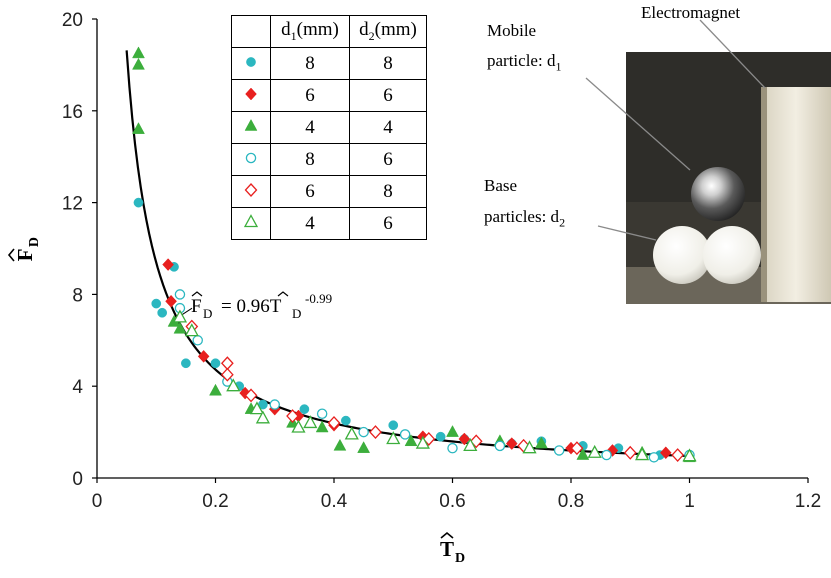 Image resolution: width=831 pixels, height=578 pixels. Describe the element at coordinates (388, 31) in the screenshot. I see `legend-header-d2: d2(mm)` at that location.